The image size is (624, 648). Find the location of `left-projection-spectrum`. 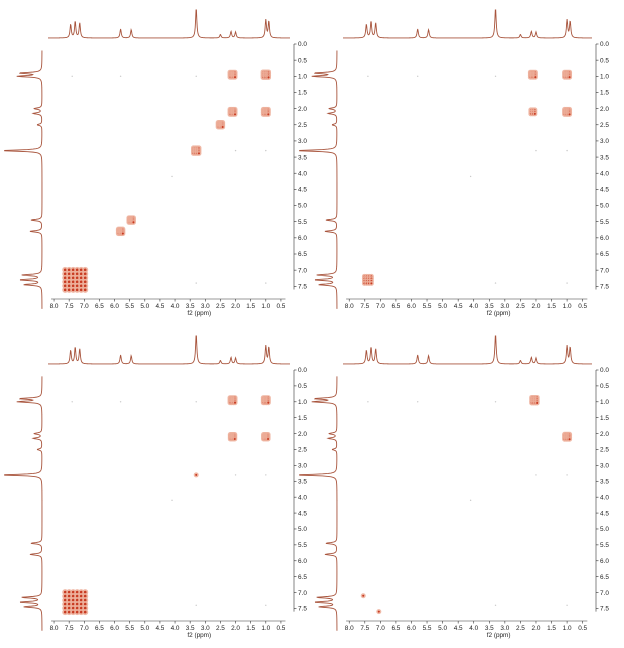

left-projection-spectrum is located at coordinates (23, 503).